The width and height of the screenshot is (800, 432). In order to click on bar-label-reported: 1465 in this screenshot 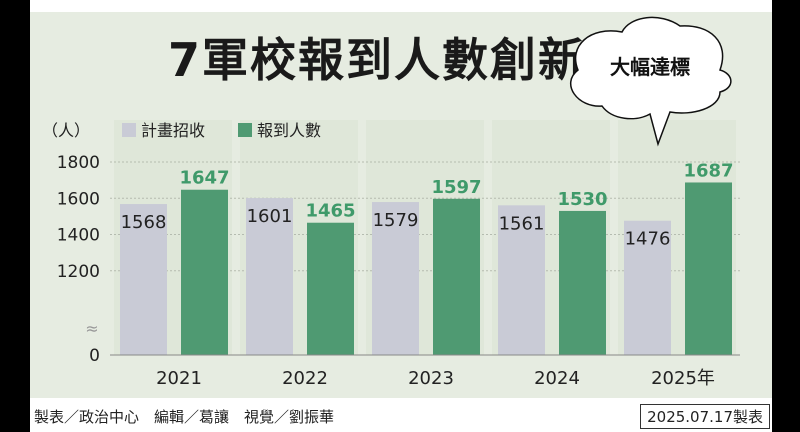, I will do `click(330, 211)`.